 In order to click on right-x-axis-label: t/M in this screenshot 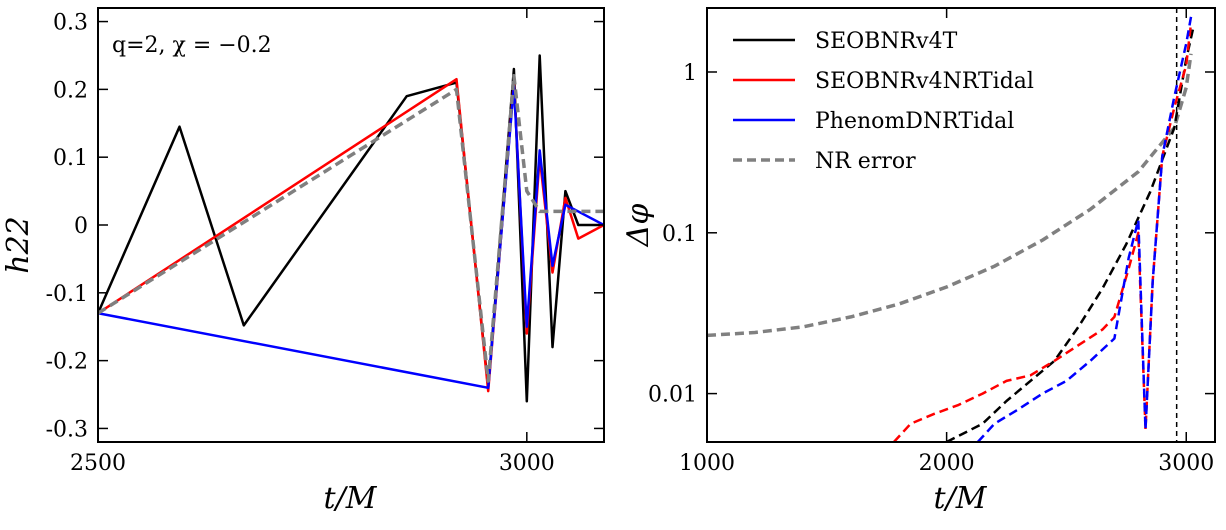, I will do `click(961, 498)`.